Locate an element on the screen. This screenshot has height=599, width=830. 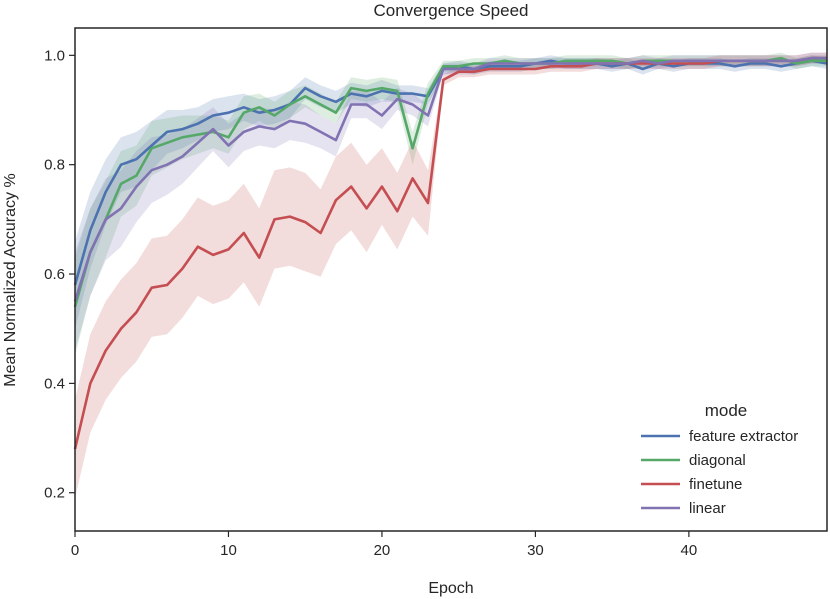
y-axis-ticks: 0.2 0.4 0.6 0.8 1.0 is located at coordinates (59, 274).